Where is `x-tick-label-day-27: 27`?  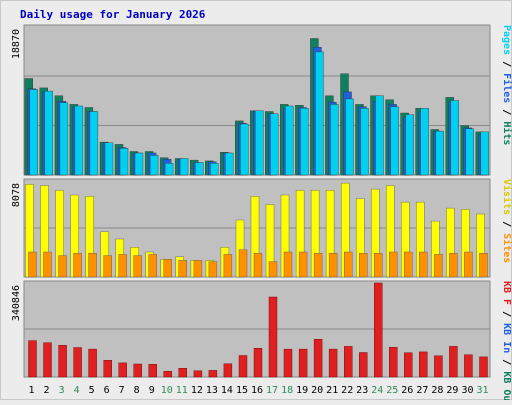
x-tick-label-day-27: 27 is located at coordinates (422, 390).